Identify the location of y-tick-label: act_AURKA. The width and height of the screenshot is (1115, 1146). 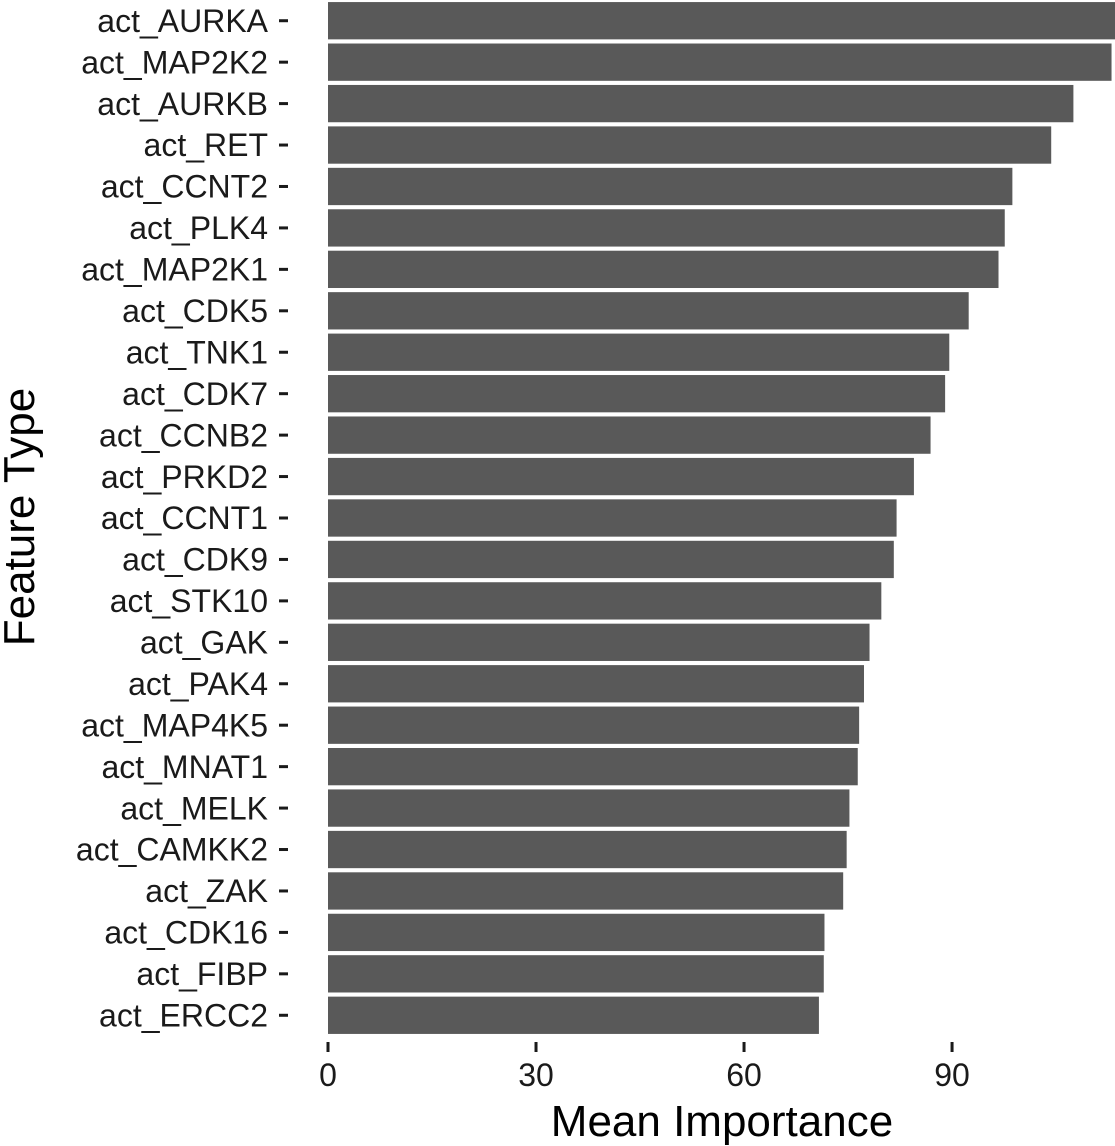
(182, 21).